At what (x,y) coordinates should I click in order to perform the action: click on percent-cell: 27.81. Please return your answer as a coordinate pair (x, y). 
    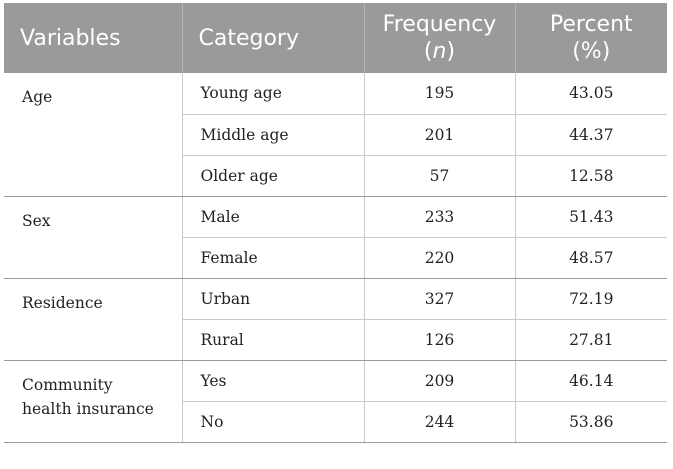
    Looking at the image, I should click on (591, 340).